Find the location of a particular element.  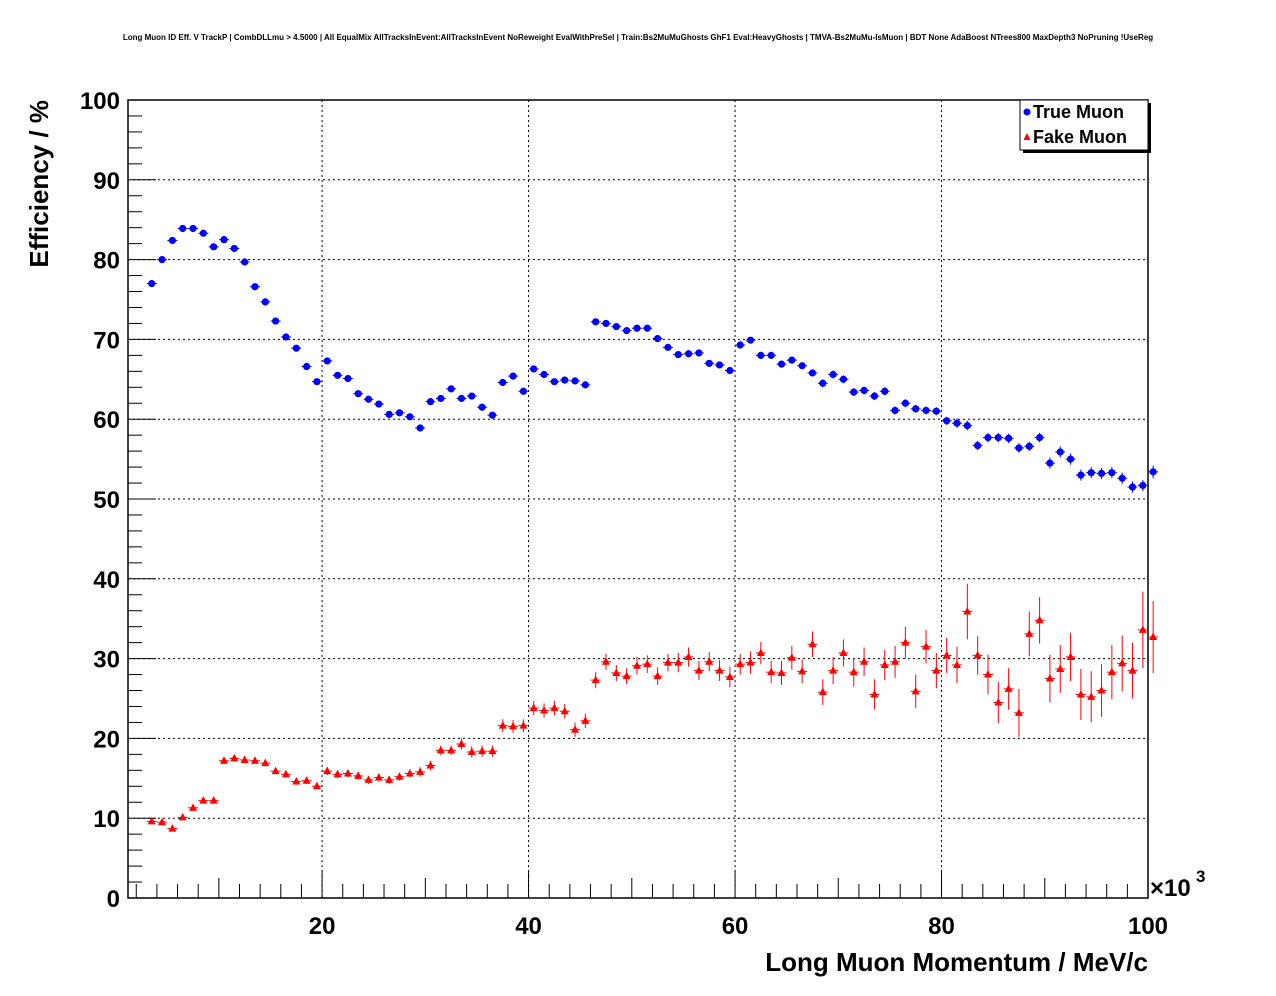

y-tick-label: 60 is located at coordinates (106, 420).